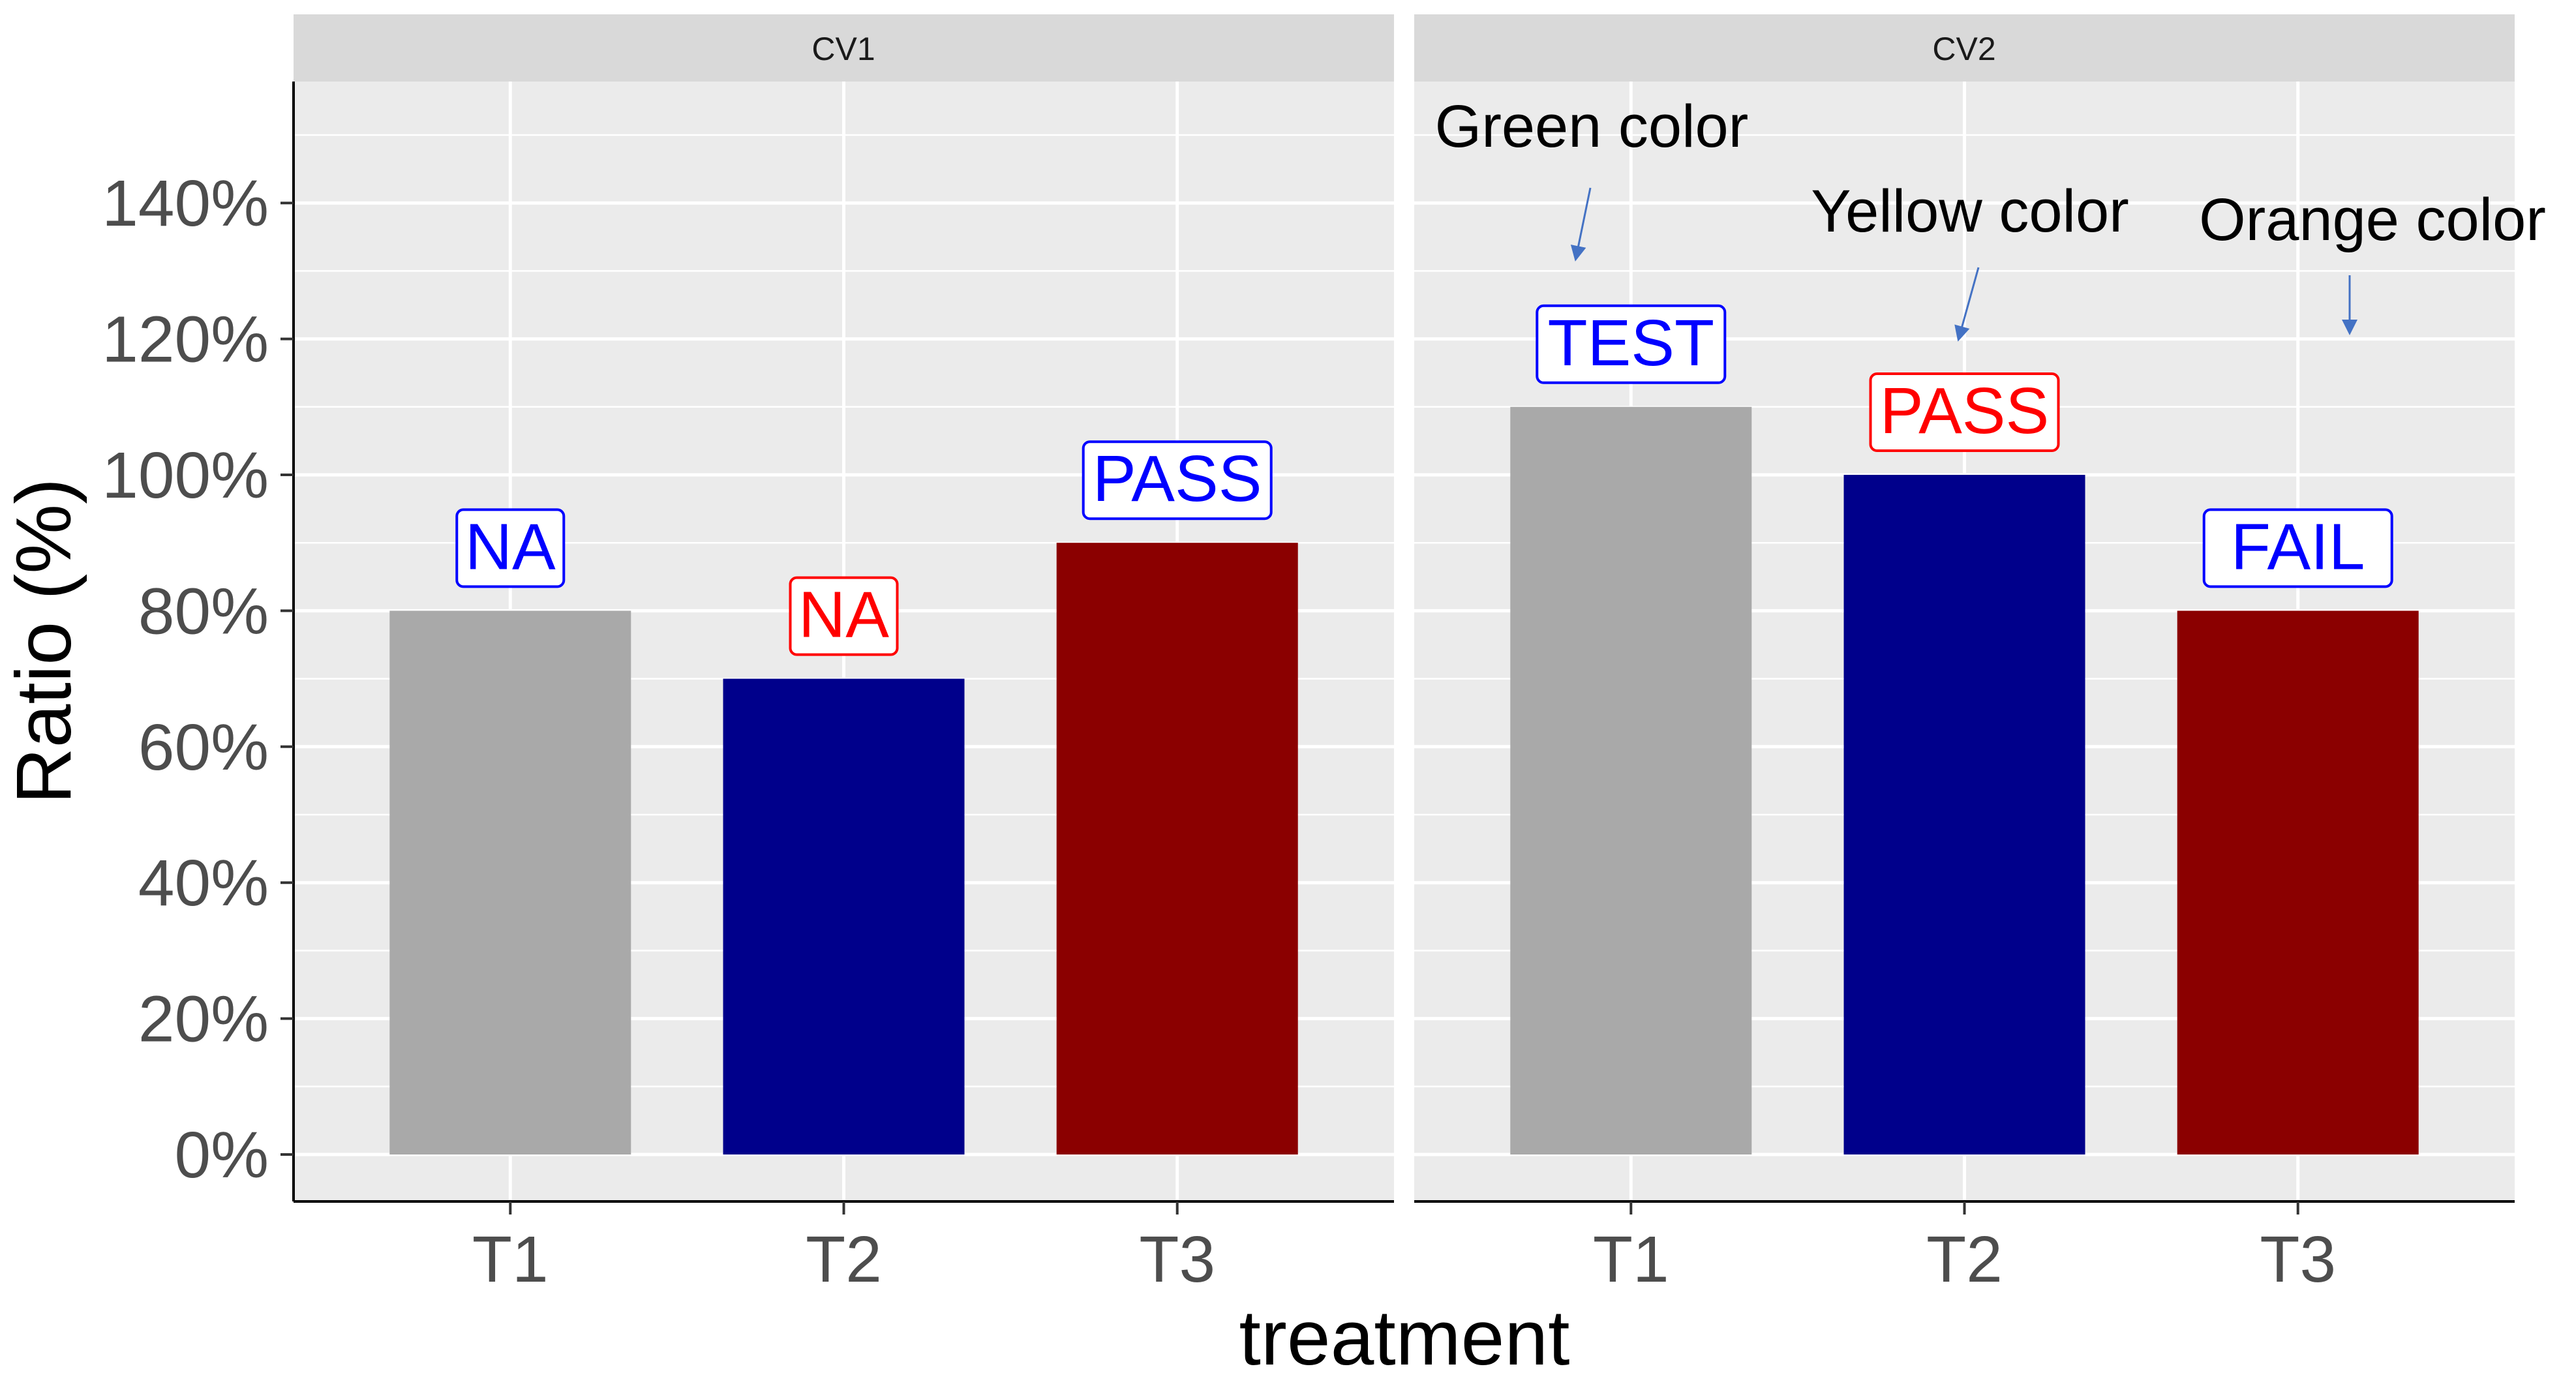 This screenshot has height=1388, width=2576. Describe the element at coordinates (1967, 304) in the screenshot. I see `annotation-arrow-yellow` at that location.